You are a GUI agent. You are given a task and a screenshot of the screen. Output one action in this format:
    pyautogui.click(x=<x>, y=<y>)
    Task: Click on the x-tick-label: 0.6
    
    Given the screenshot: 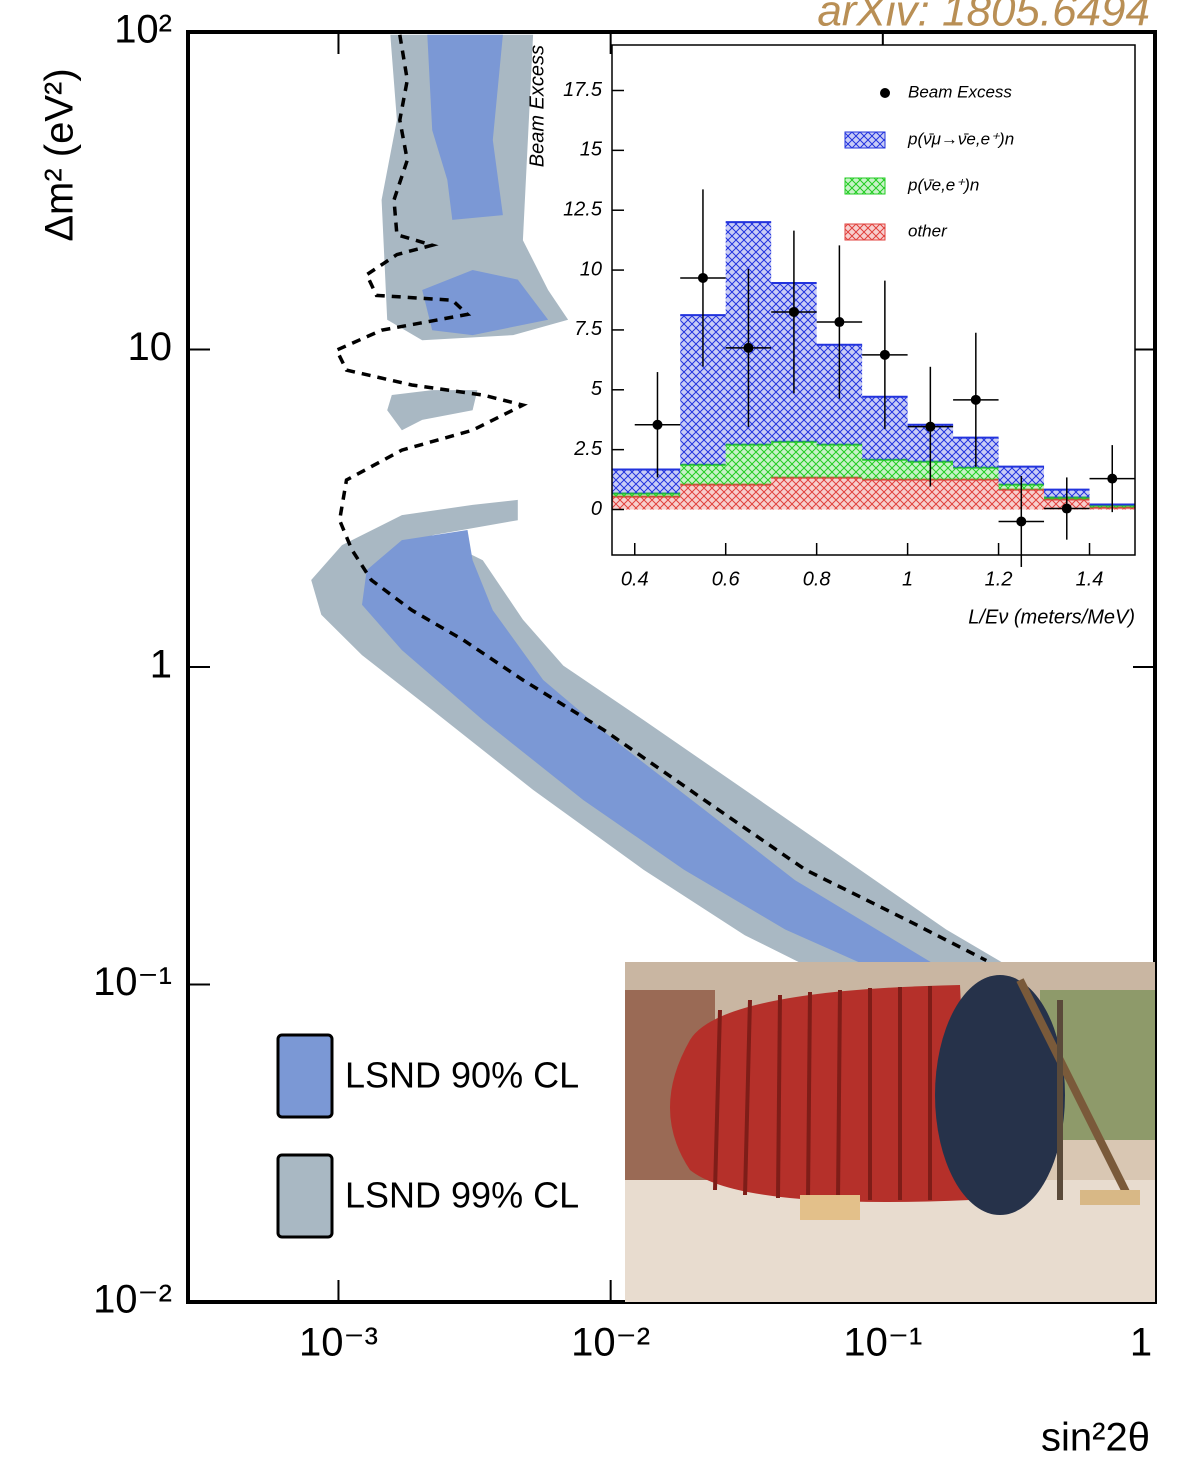 What is the action you would take?
    pyautogui.click(x=726, y=579)
    